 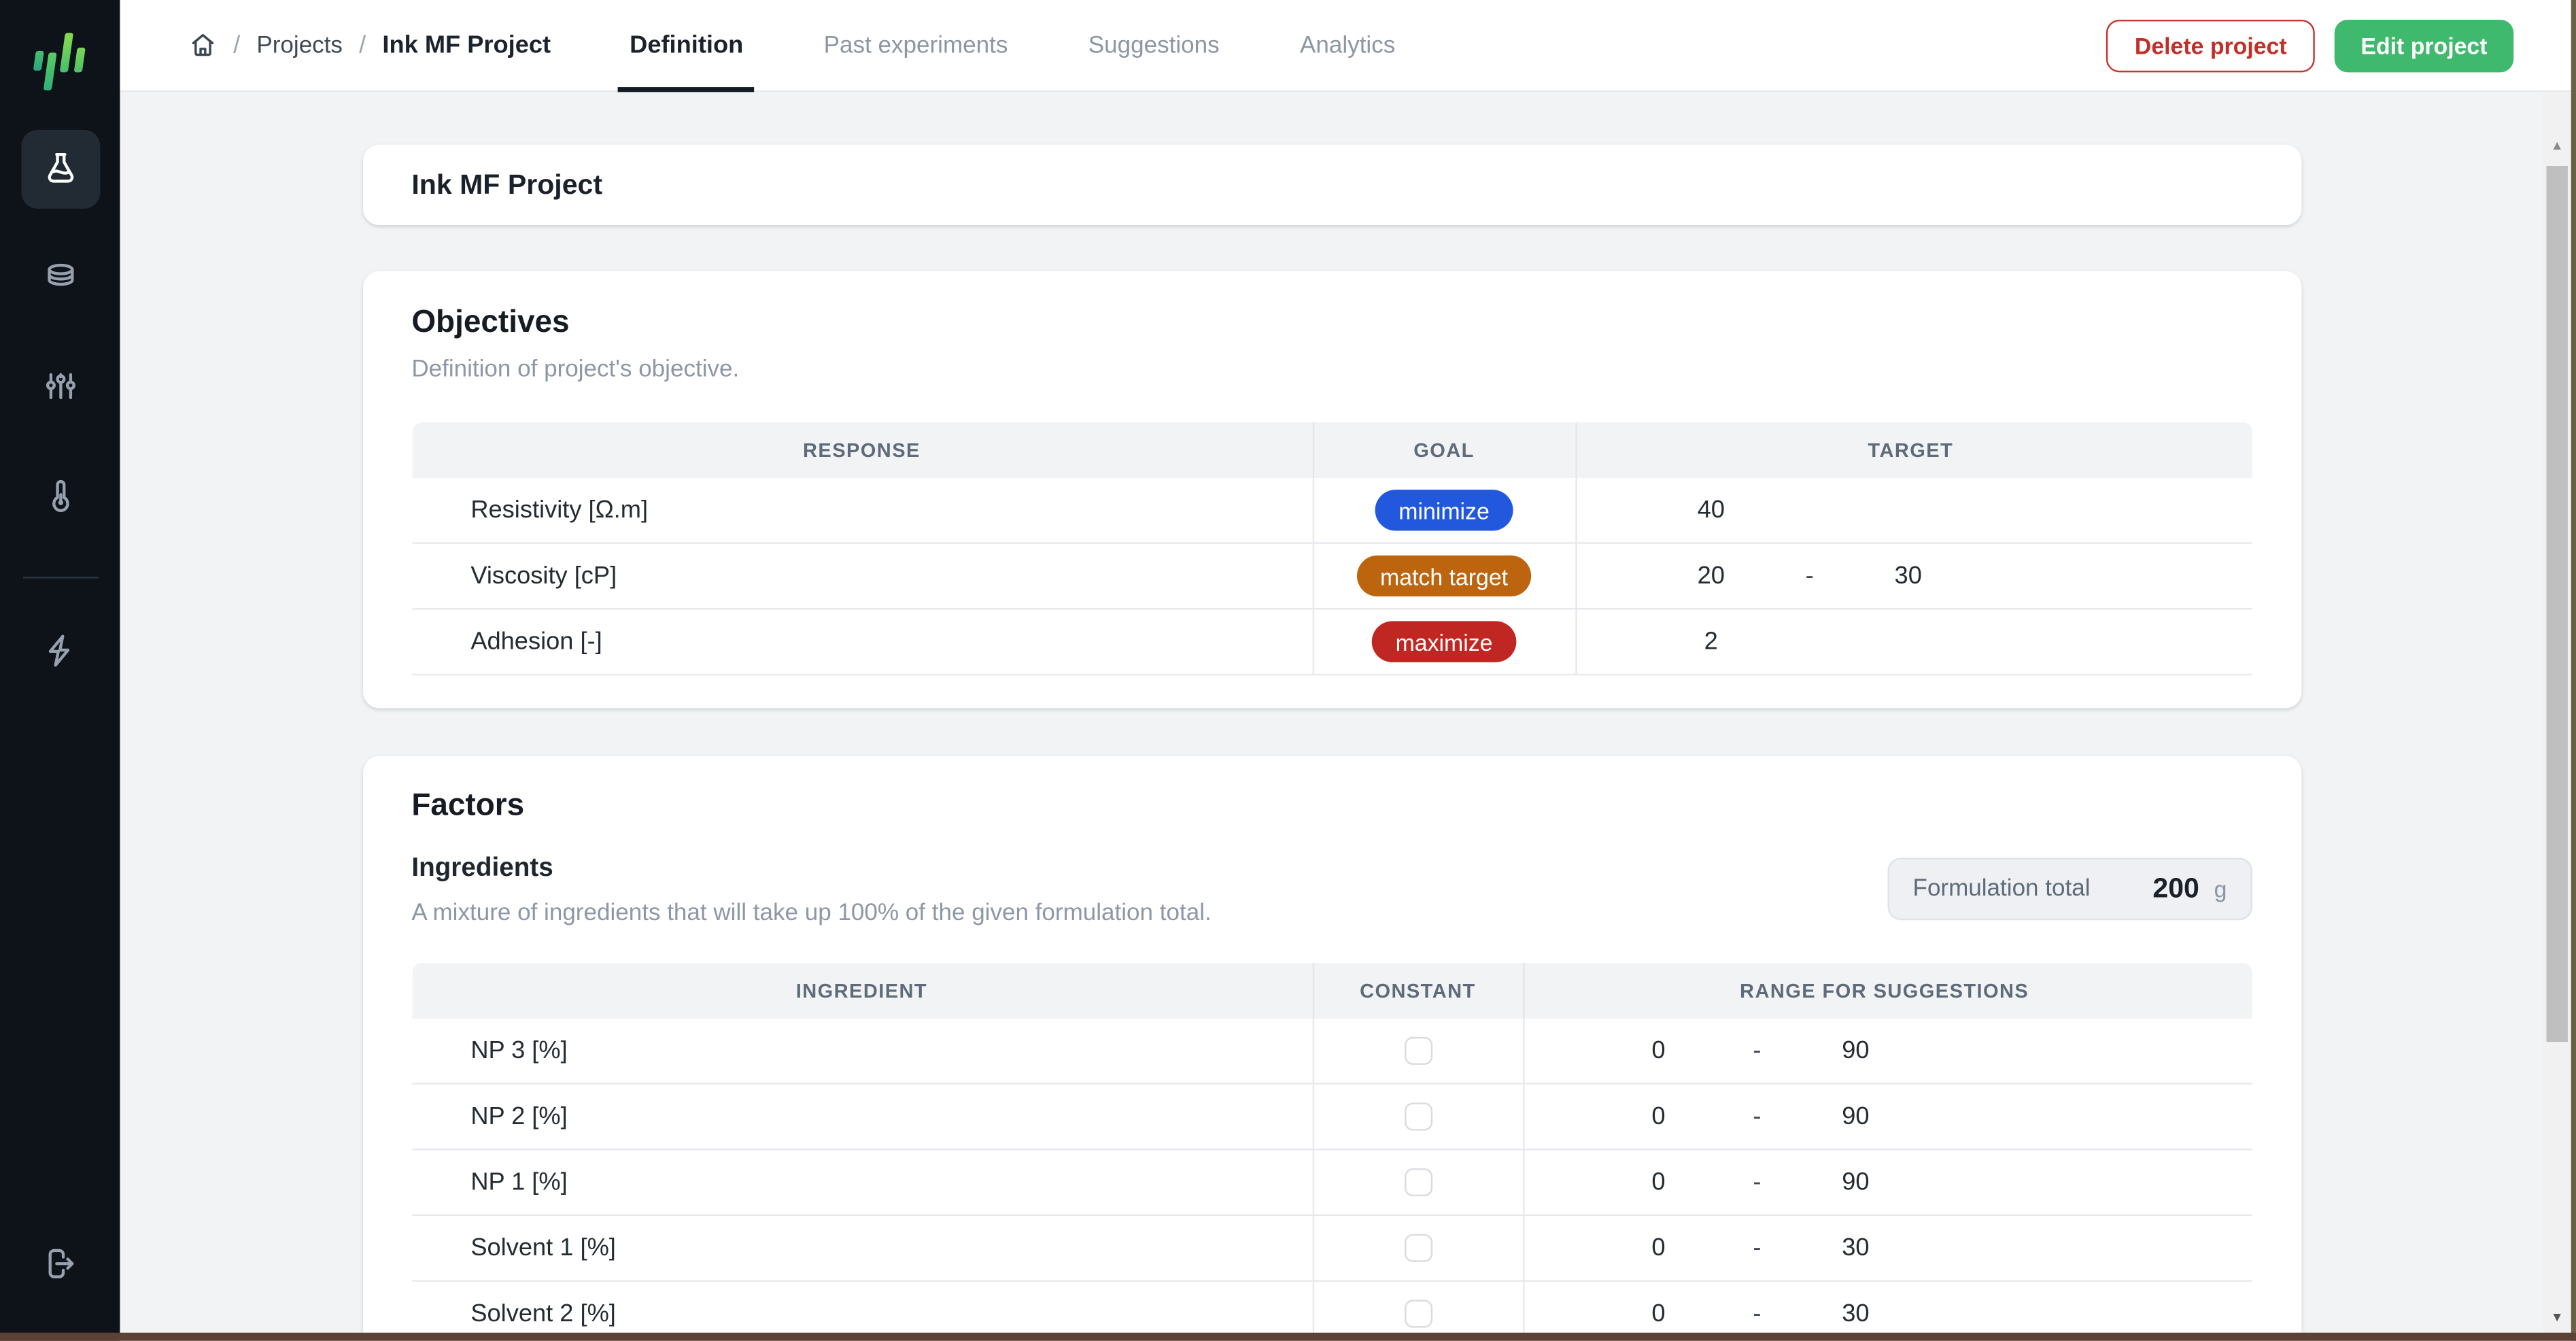 What do you see at coordinates (2175, 888) in the screenshot?
I see `formulation-total-value: 200` at bounding box center [2175, 888].